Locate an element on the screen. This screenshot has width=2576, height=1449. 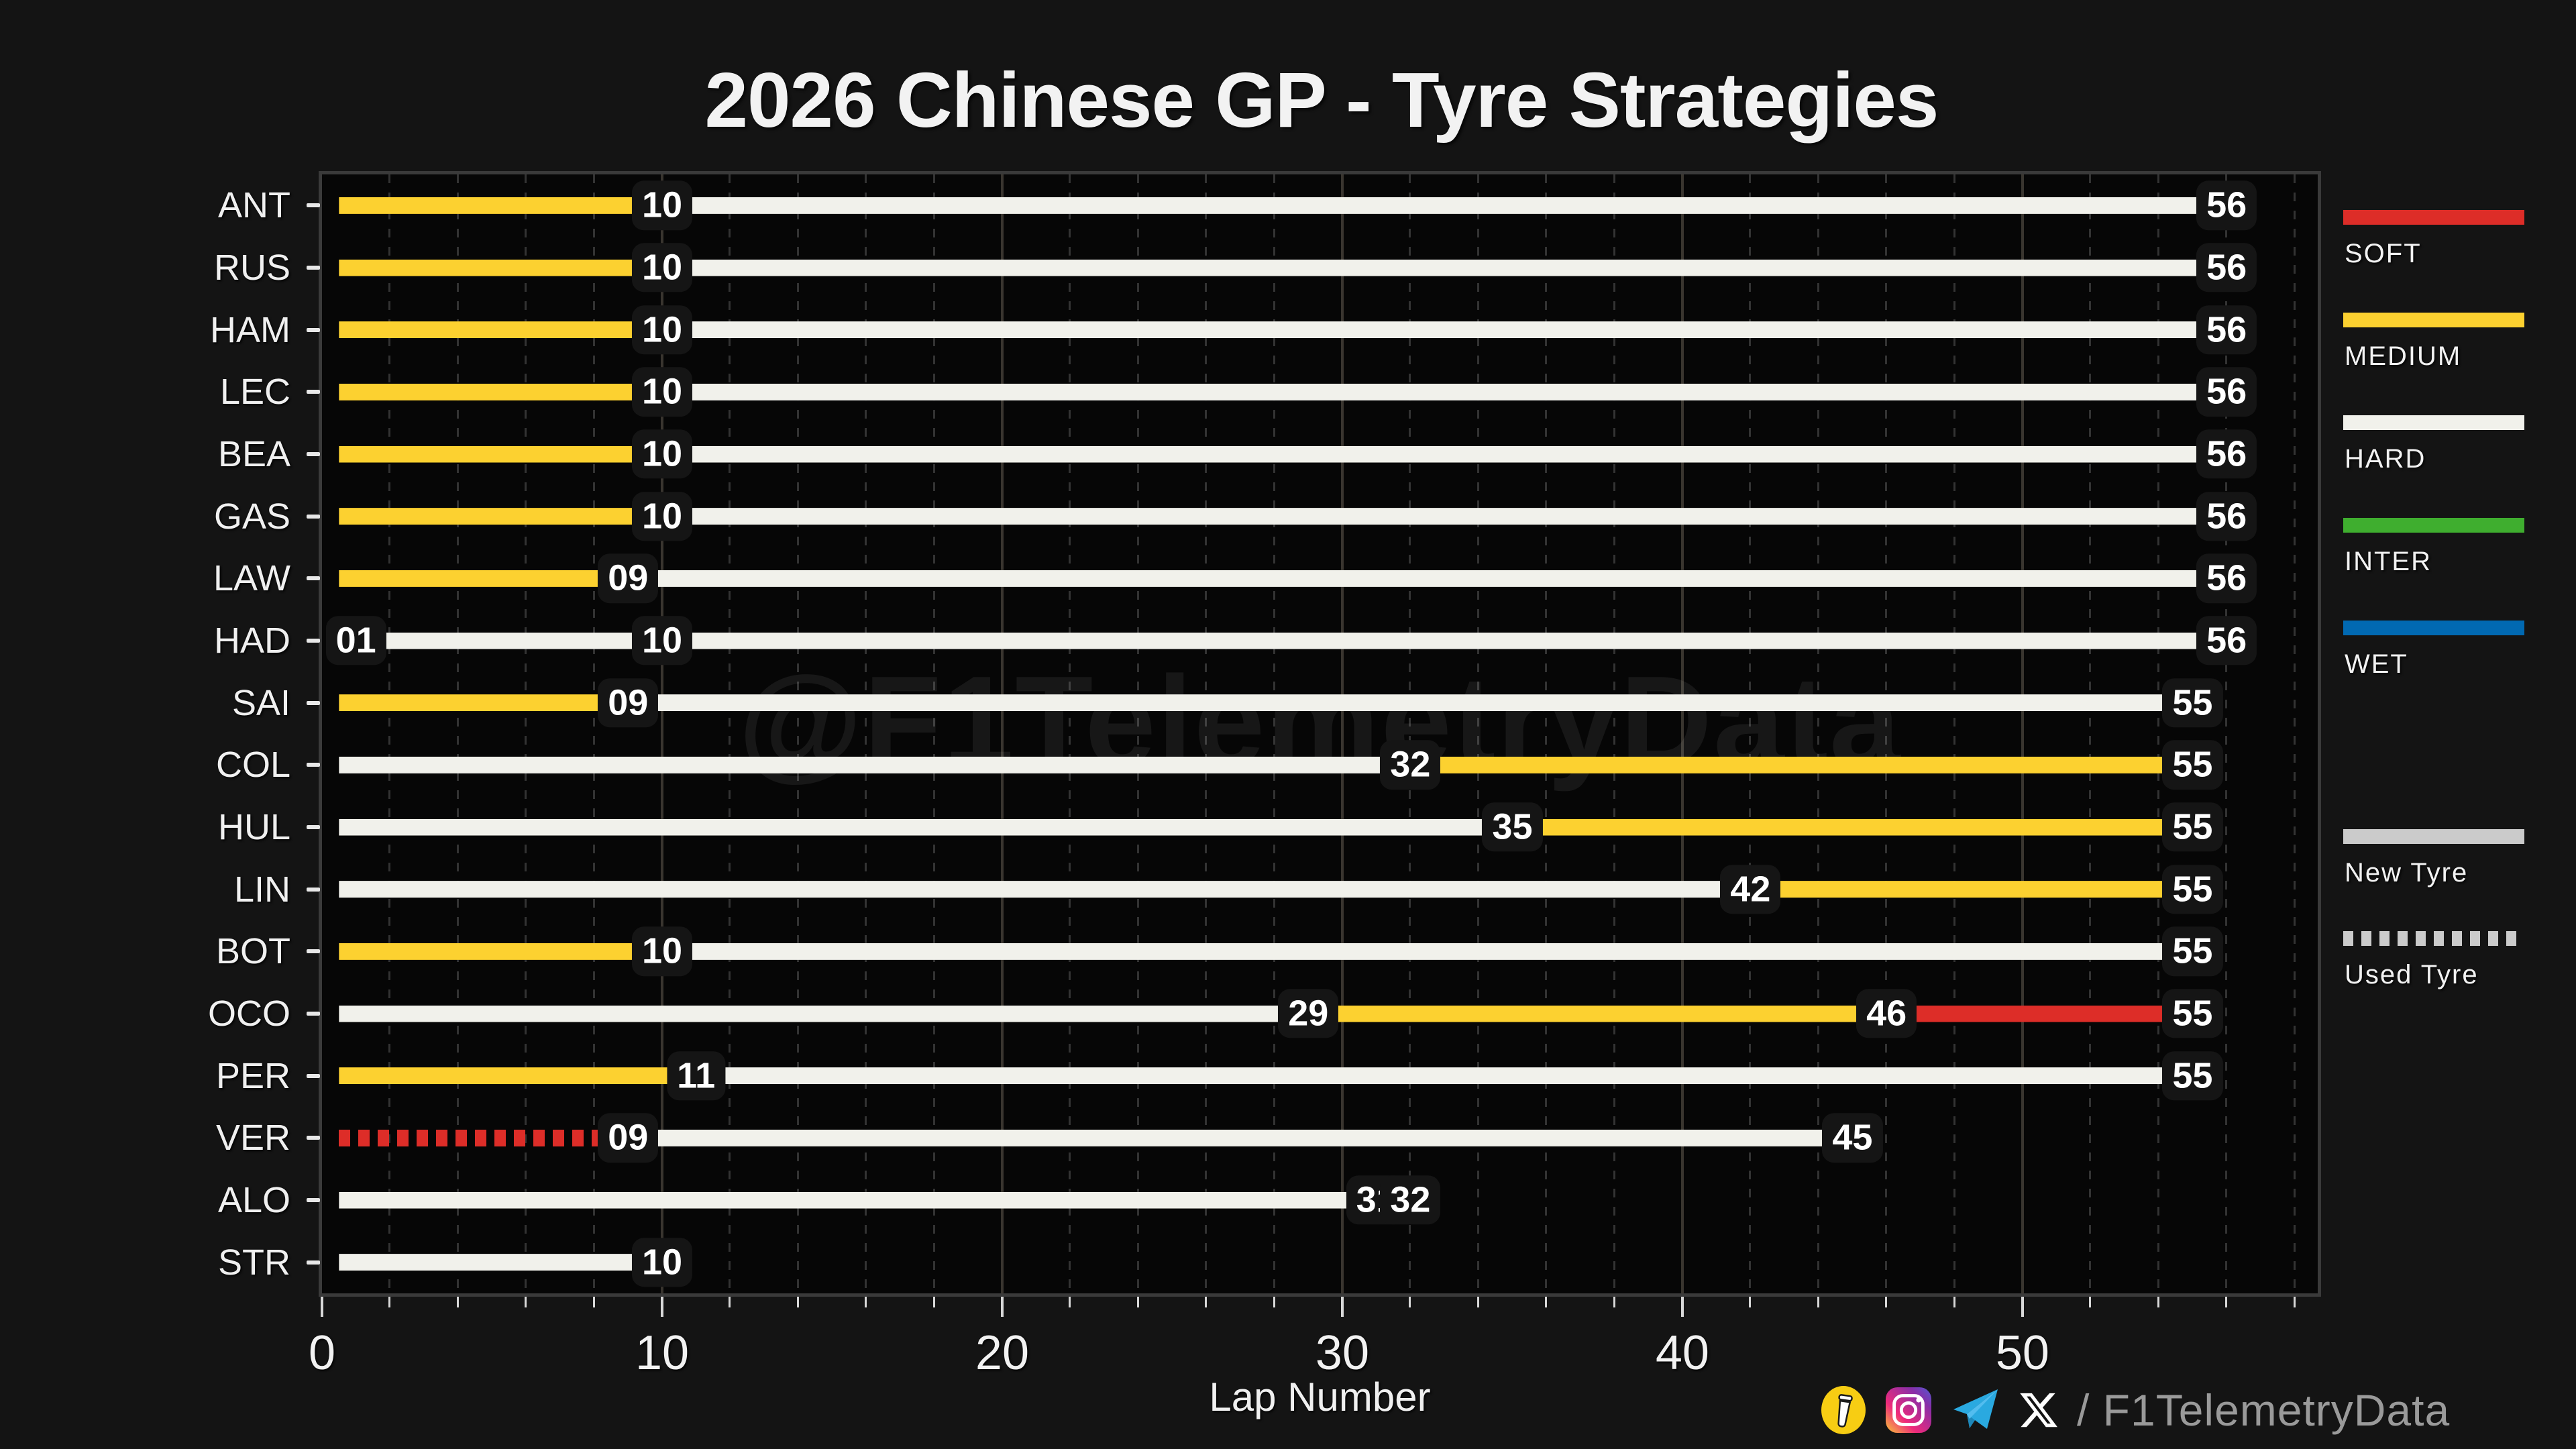
stint-label-PER-2: 55 is located at coordinates (2192, 1076).